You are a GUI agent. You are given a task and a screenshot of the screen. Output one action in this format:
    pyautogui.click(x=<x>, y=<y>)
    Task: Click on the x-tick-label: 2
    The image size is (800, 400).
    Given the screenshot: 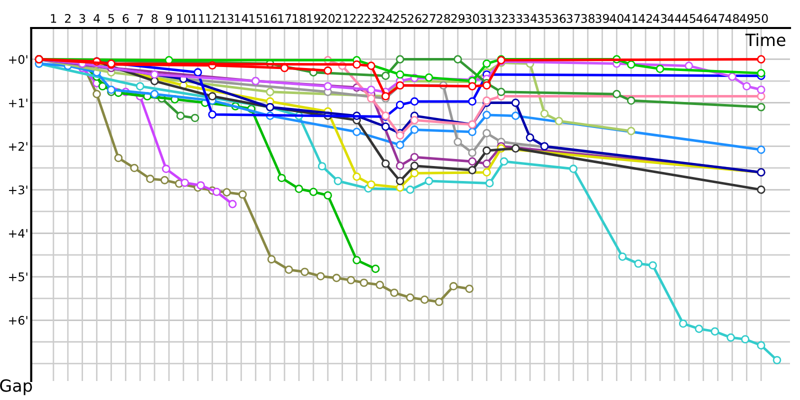 What is the action you would take?
    pyautogui.click(x=67, y=18)
    